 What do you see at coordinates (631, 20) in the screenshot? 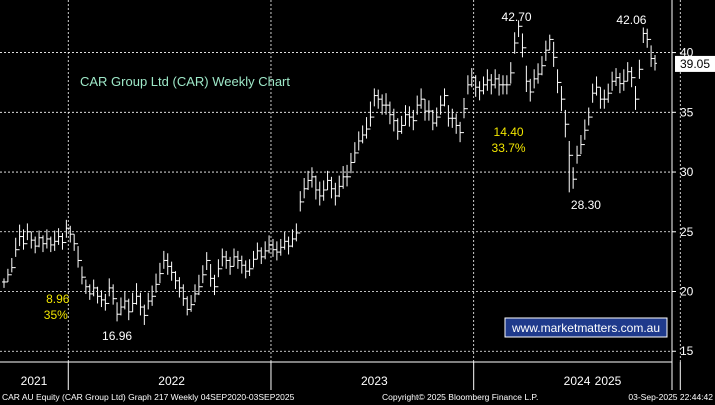
I see `annotation-high: 42.06` at bounding box center [631, 20].